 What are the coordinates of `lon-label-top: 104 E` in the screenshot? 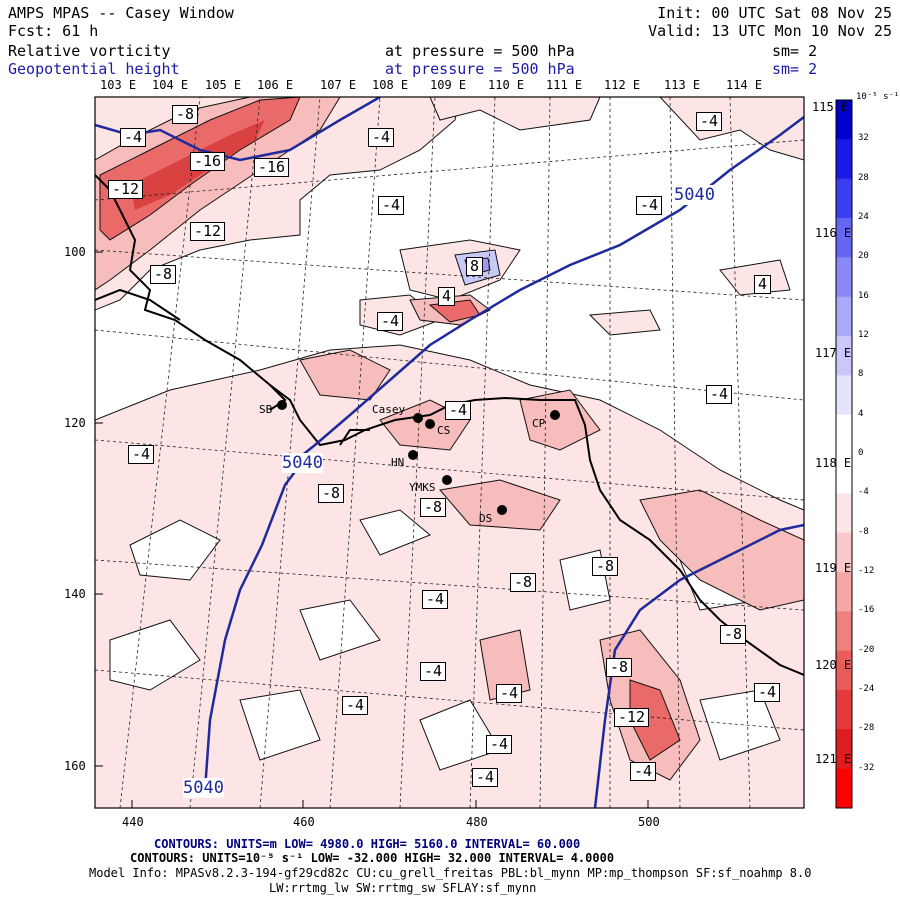 It's located at (170, 85).